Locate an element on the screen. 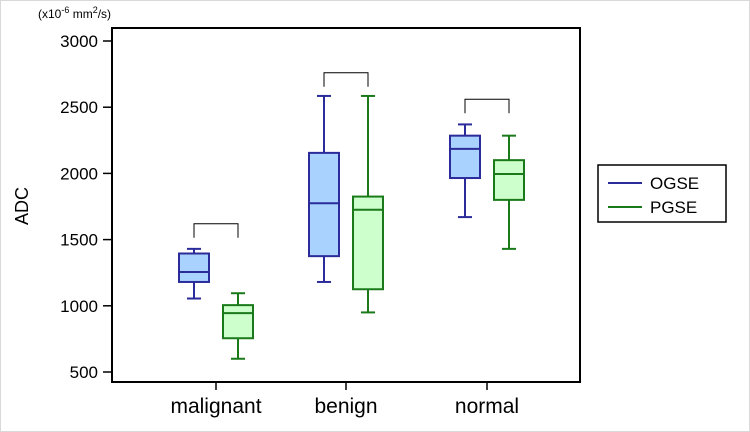 The height and width of the screenshot is (432, 750). bracket-benign is located at coordinates (346, 79).